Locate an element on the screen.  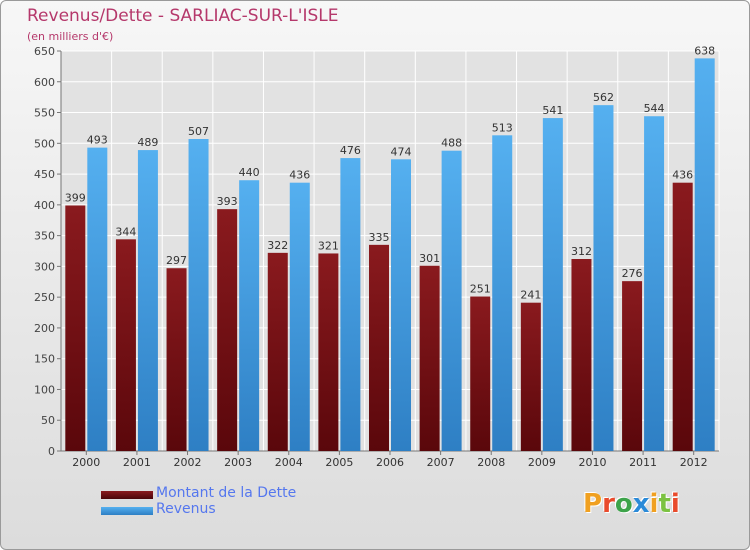
data-label-revenue-2009: 541 is located at coordinates (552, 110).